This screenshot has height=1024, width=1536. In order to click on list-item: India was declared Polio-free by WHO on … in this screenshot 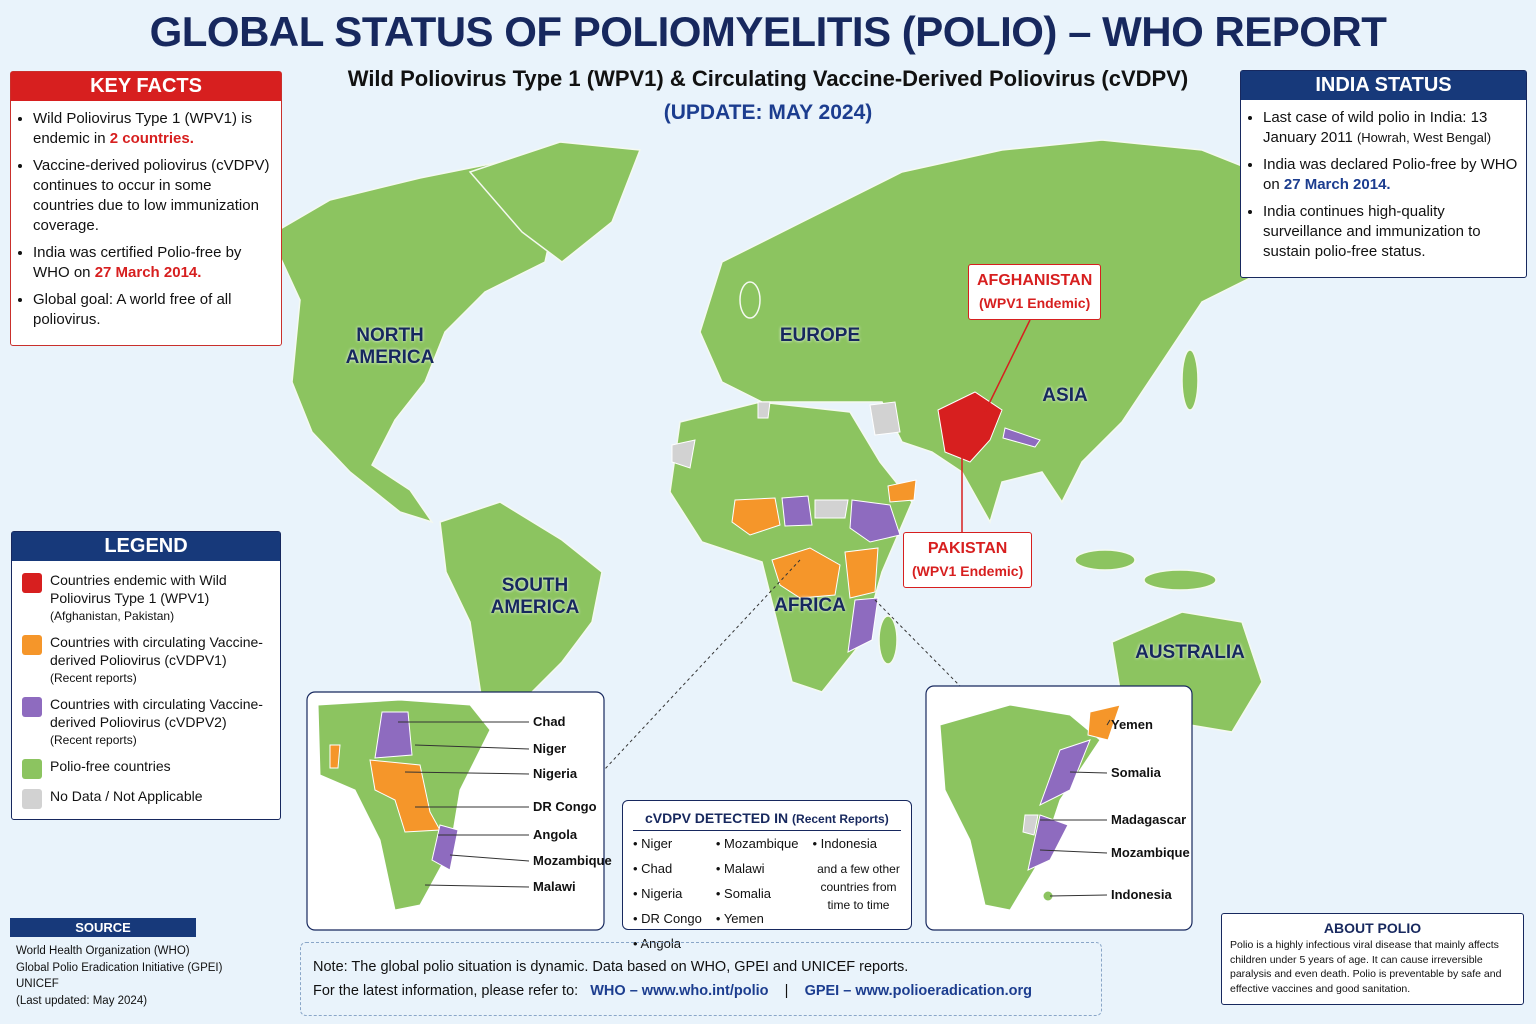, I will do `click(1390, 175)`.